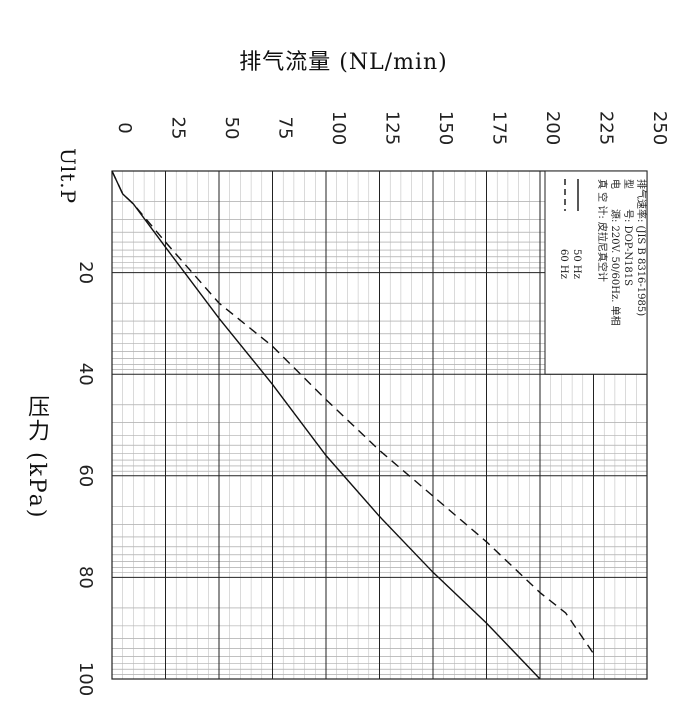 This screenshot has height=709, width=687. Describe the element at coordinates (576, 264) in the screenshot. I see `legend-series-label: 50 Hz` at that location.